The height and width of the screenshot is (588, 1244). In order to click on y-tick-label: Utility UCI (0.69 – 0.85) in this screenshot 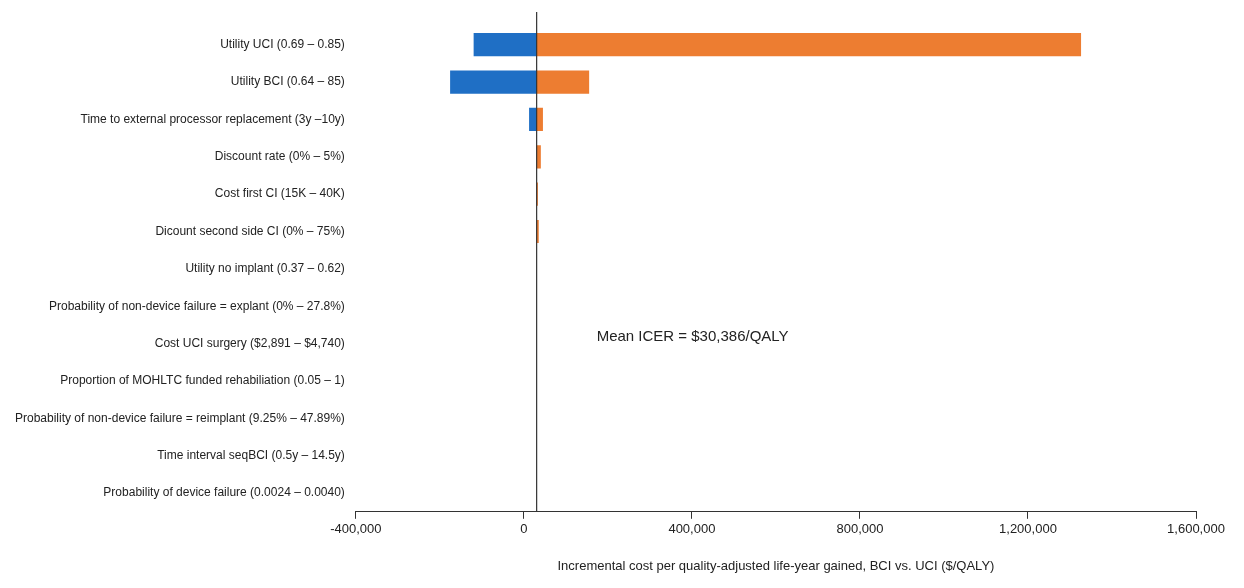, I will do `click(282, 44)`.